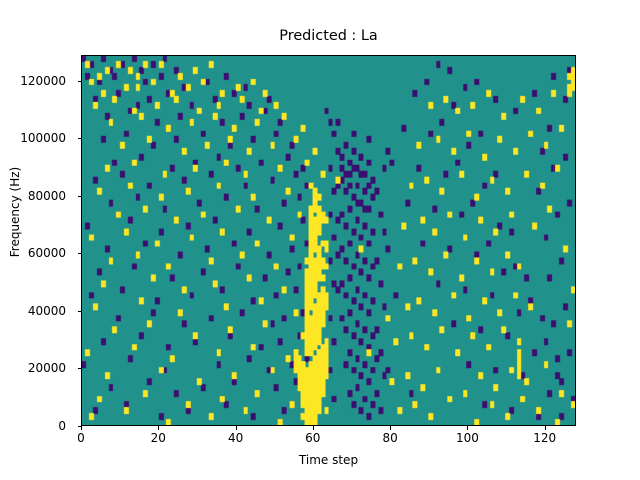  Describe the element at coordinates (328, 36) in the screenshot. I see `page-title: Predicted : La` at that location.